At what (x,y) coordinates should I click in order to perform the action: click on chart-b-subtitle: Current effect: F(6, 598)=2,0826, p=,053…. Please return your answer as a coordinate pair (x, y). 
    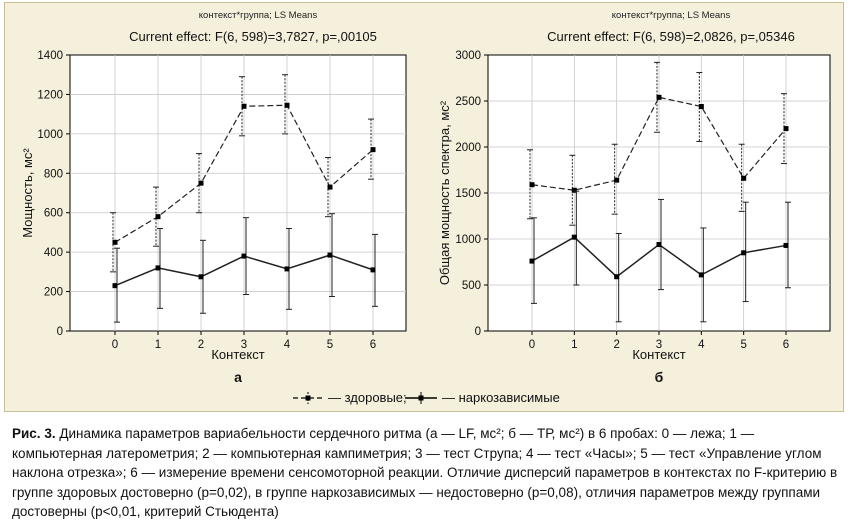
    Looking at the image, I should click on (671, 36).